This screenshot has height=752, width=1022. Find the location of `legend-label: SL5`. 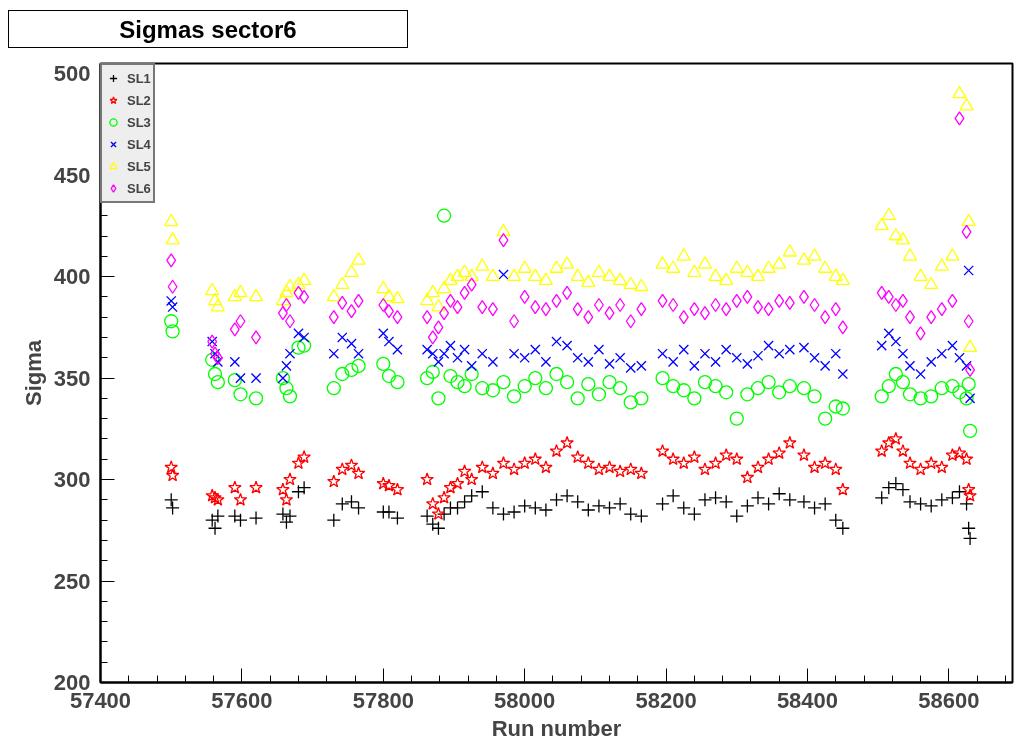

legend-label: SL5 is located at coordinates (139, 166).